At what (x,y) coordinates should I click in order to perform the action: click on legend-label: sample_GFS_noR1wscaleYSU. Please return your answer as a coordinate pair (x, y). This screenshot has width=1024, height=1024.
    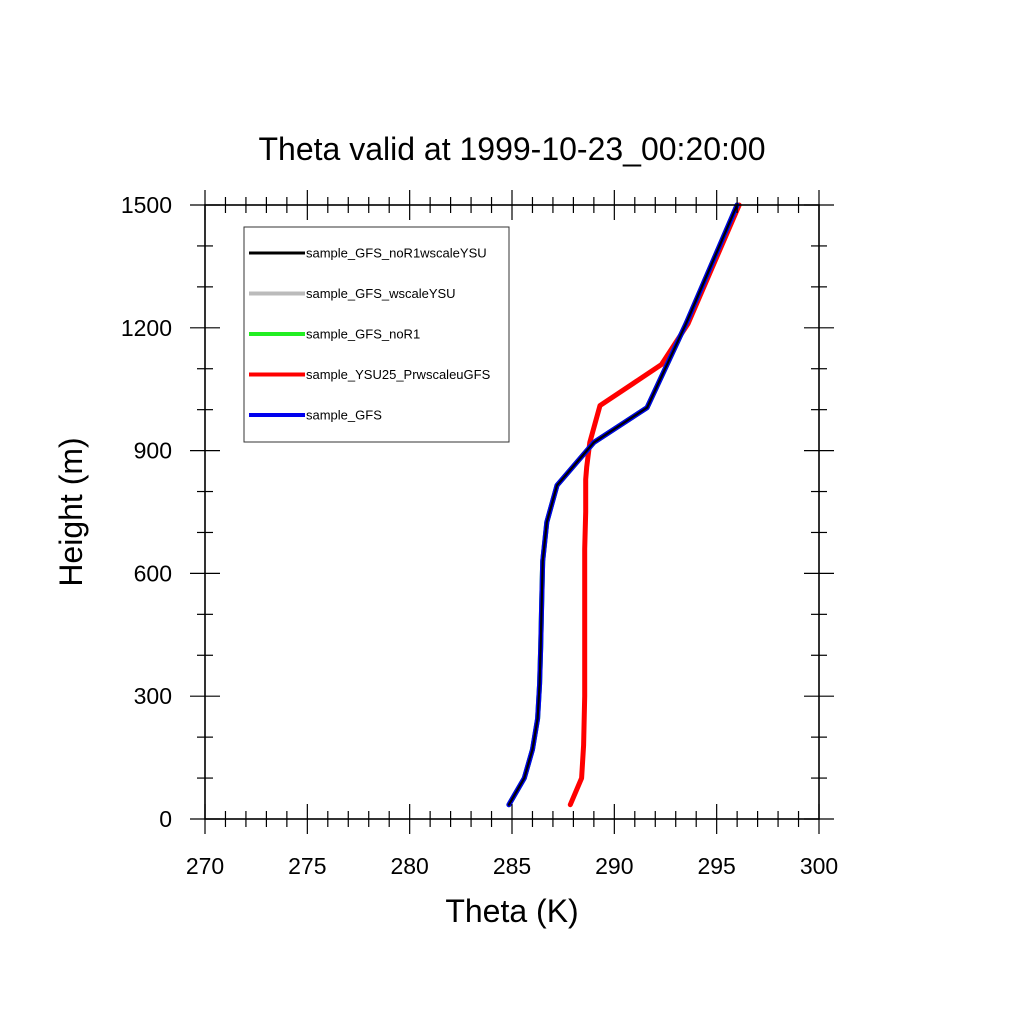
    Looking at the image, I should click on (396, 253).